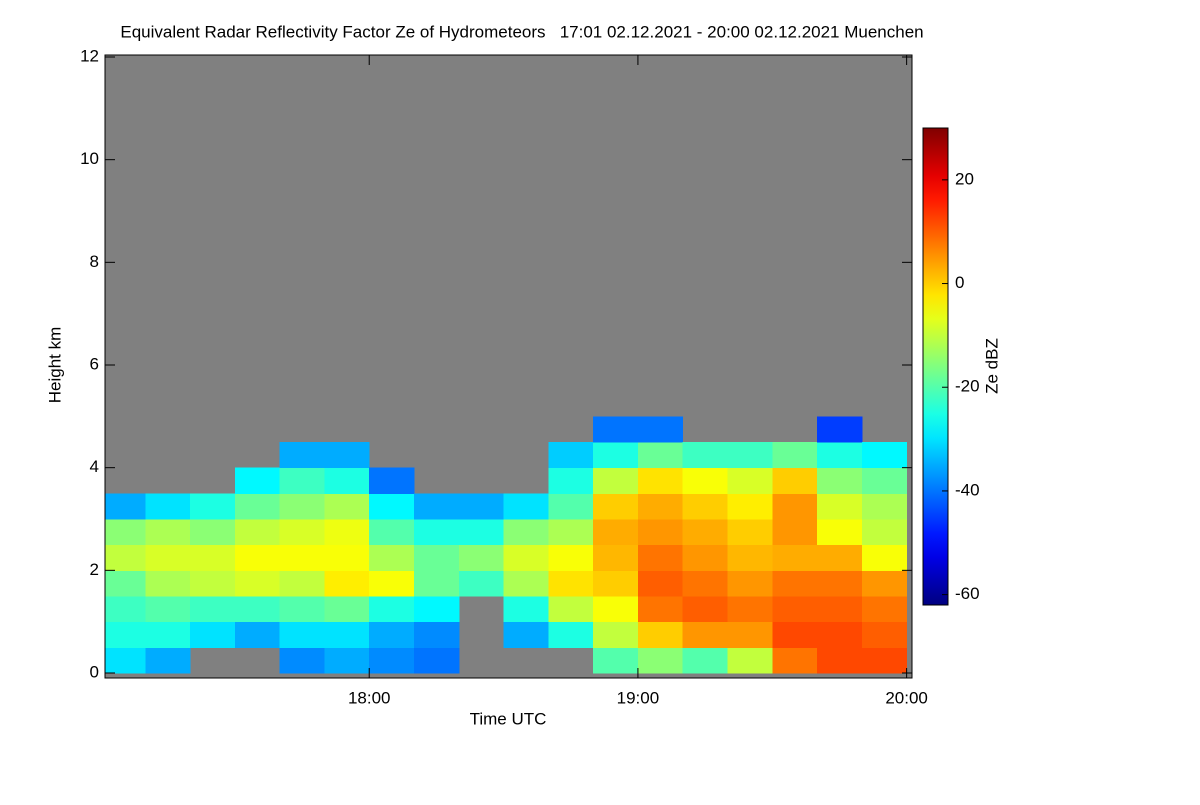  I want to click on y-axis-label: Height km, so click(54, 365).